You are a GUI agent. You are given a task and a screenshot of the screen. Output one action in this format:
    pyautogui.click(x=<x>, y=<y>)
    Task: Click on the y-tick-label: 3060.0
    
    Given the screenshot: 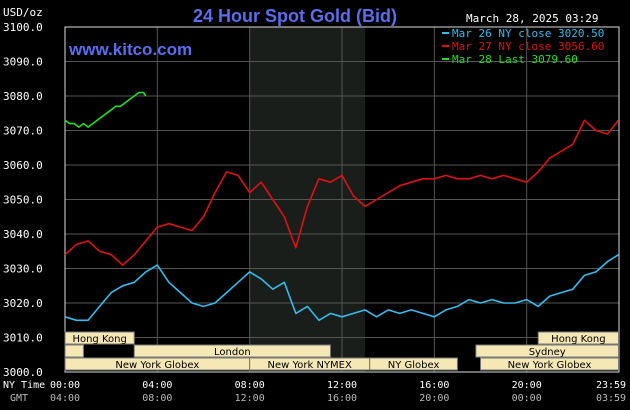 What is the action you would take?
    pyautogui.click(x=23, y=165)
    